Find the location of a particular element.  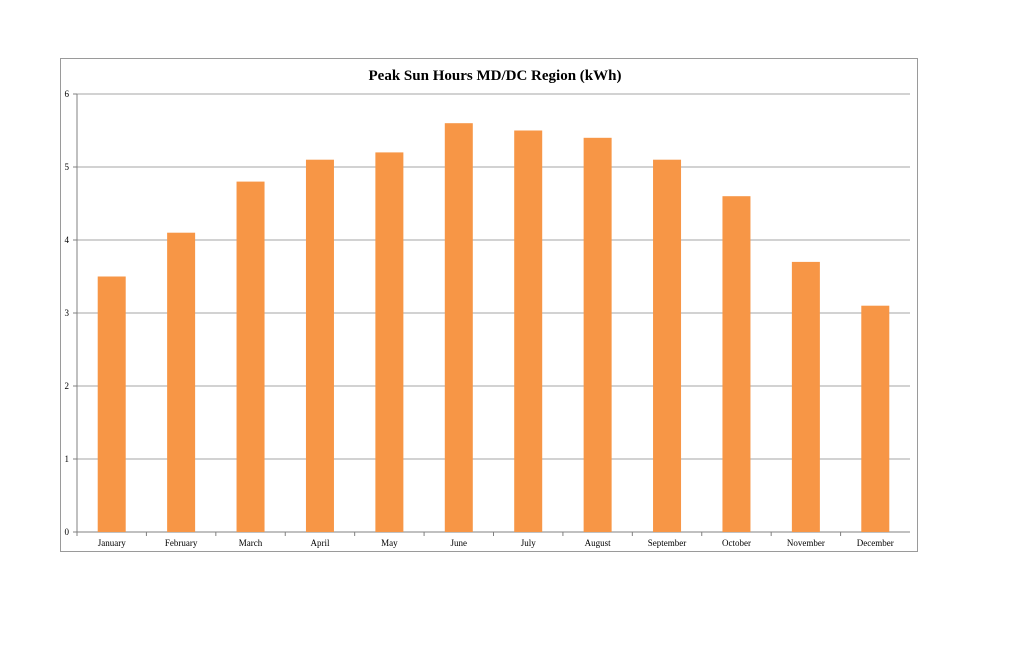

y-tick-label: 2 is located at coordinates (67, 386).